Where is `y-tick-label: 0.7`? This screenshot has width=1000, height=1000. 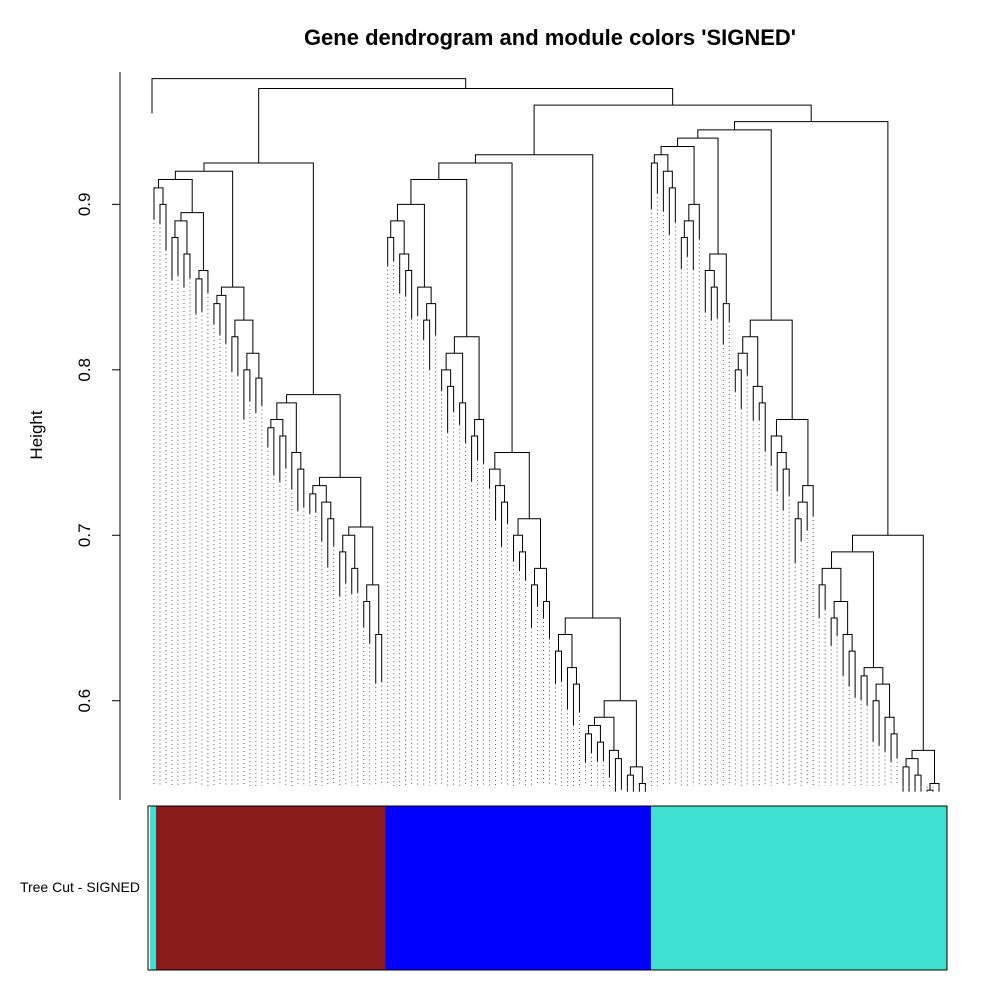
y-tick-label: 0.7 is located at coordinates (84, 535).